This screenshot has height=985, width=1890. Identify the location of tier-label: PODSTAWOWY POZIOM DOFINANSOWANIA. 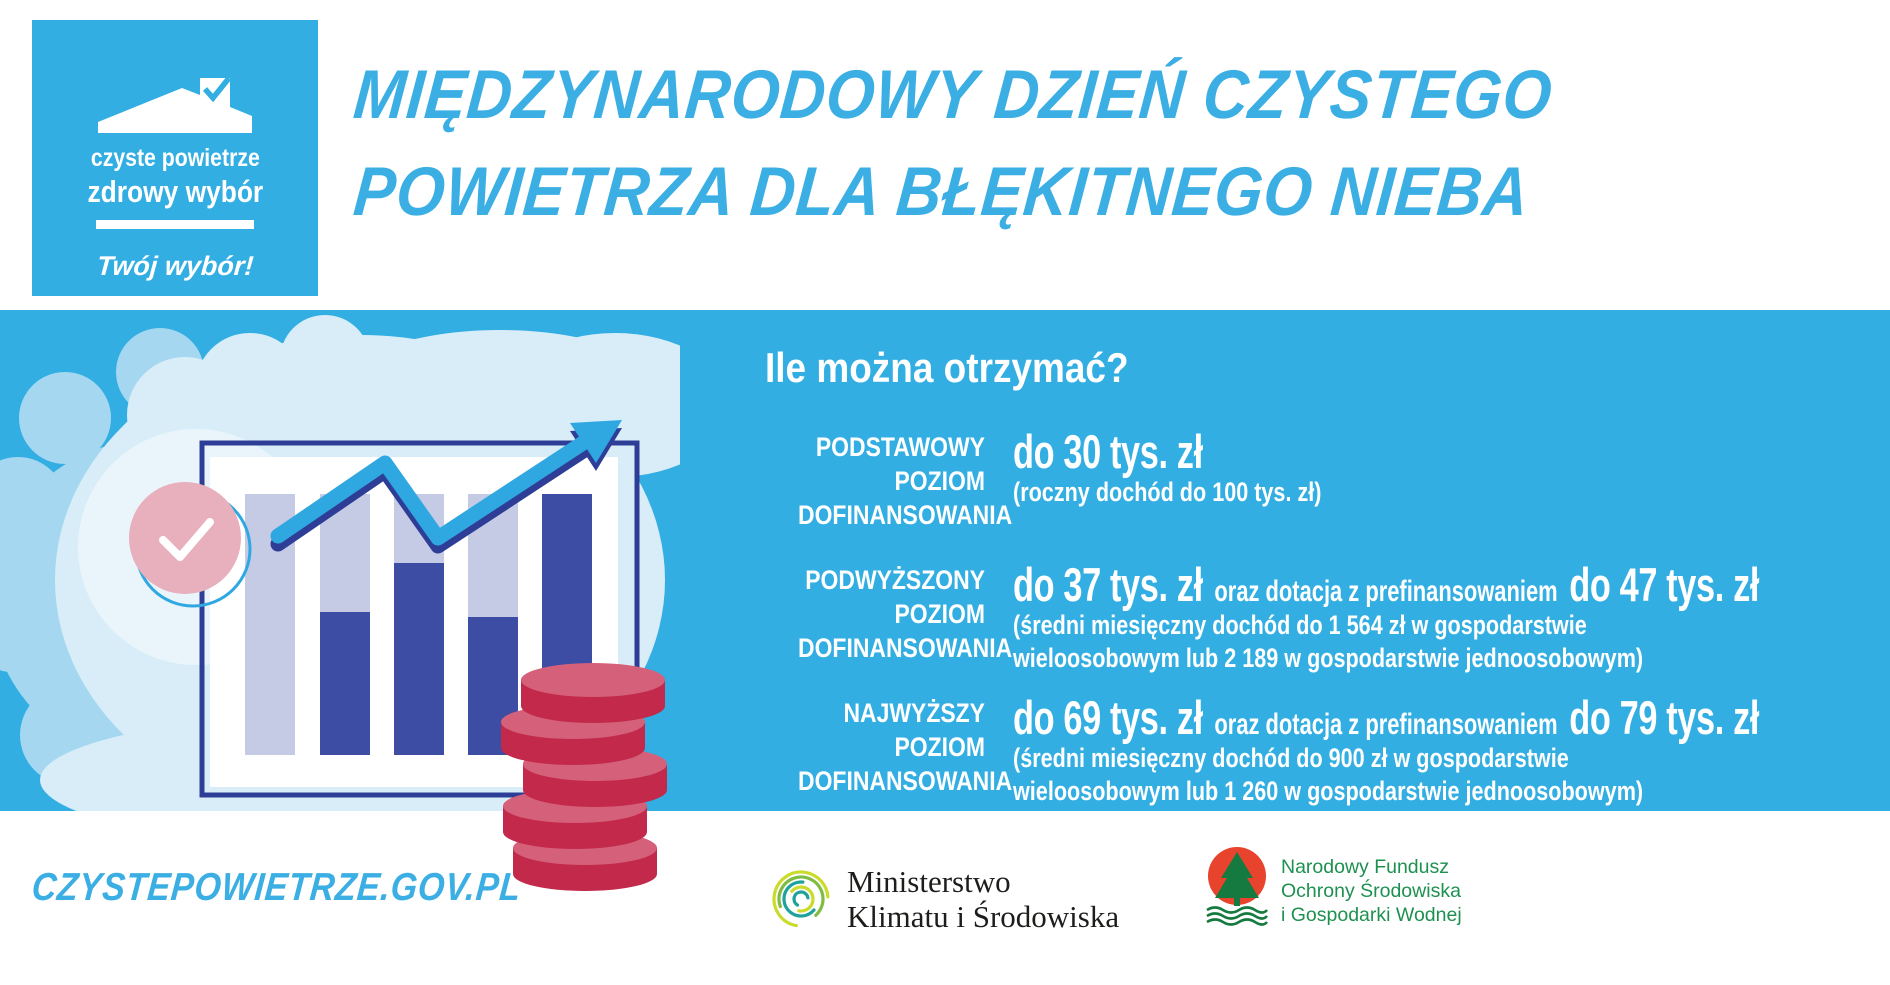
(905, 478).